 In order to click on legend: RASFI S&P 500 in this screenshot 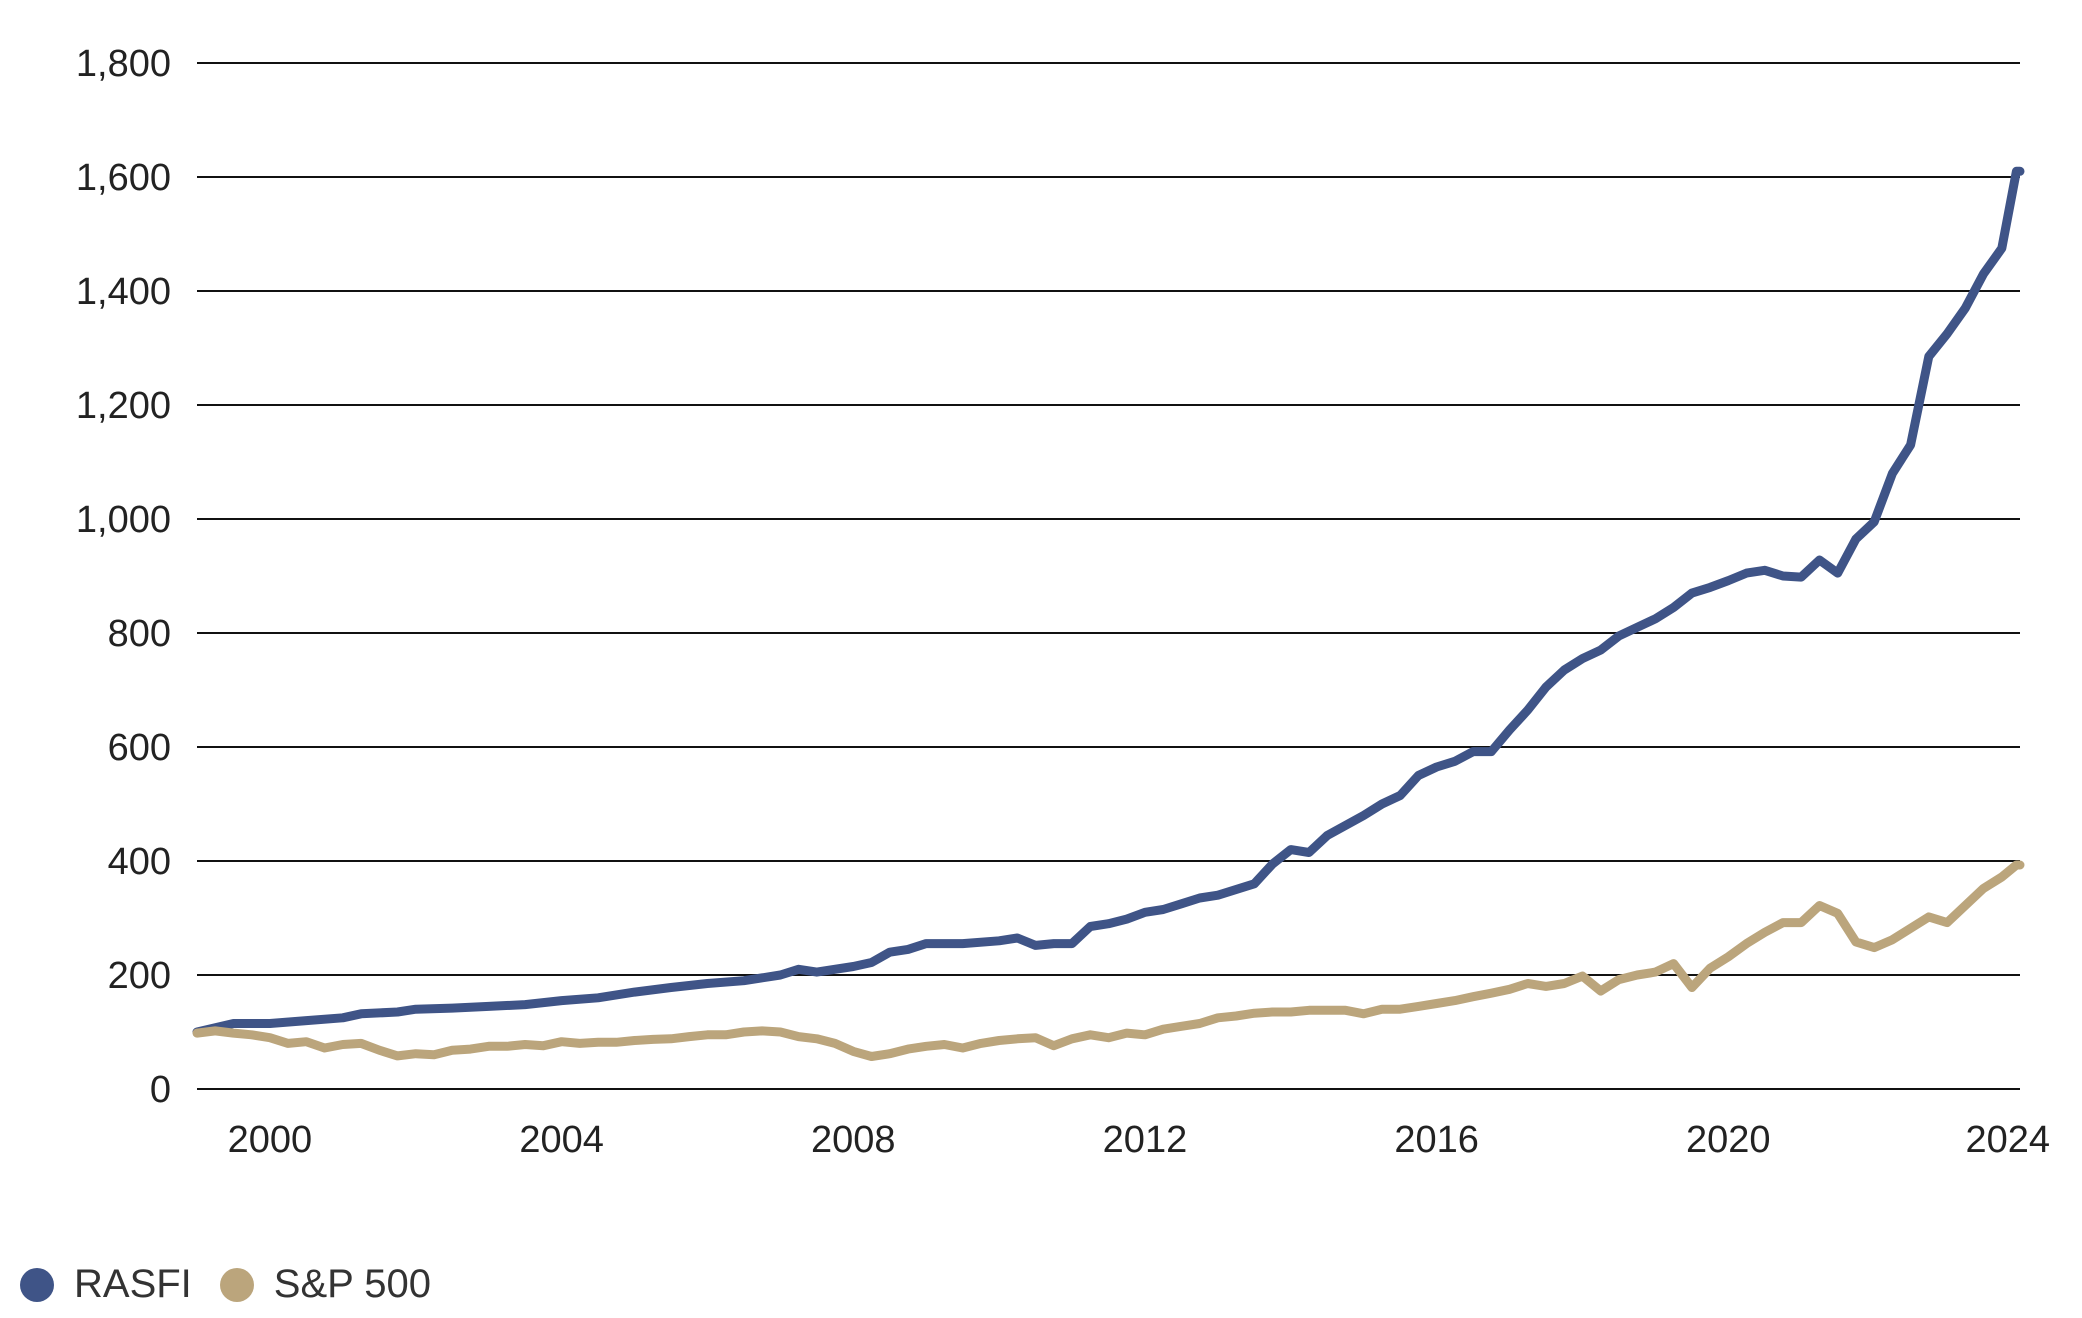, I will do `click(239, 1284)`.